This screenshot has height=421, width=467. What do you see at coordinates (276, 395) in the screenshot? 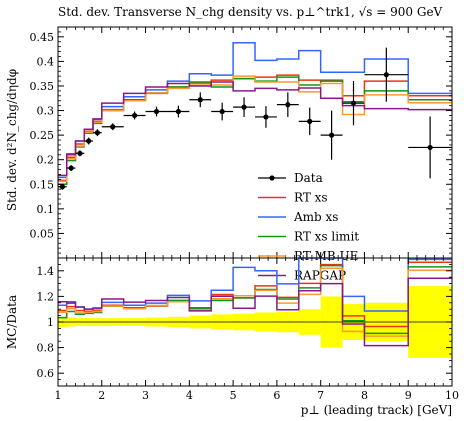
I see `x-tick-label: 6` at bounding box center [276, 395].